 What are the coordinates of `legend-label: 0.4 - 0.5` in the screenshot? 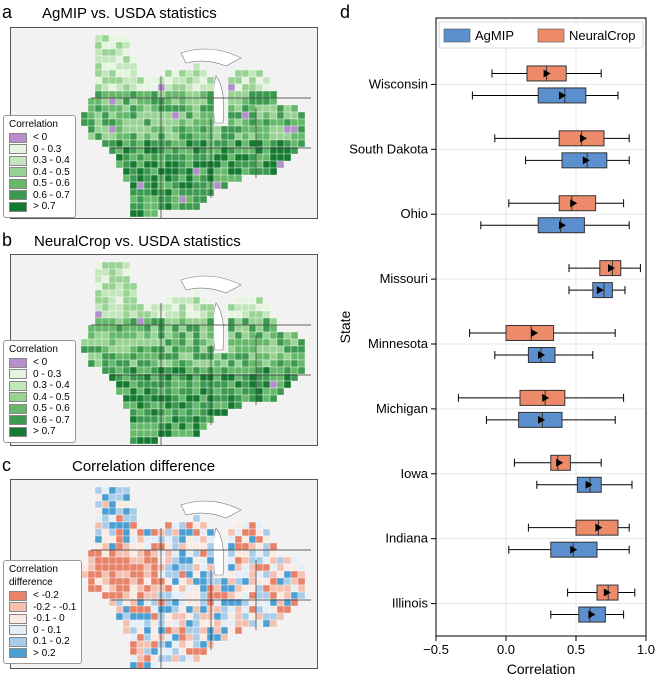 It's located at (51, 397).